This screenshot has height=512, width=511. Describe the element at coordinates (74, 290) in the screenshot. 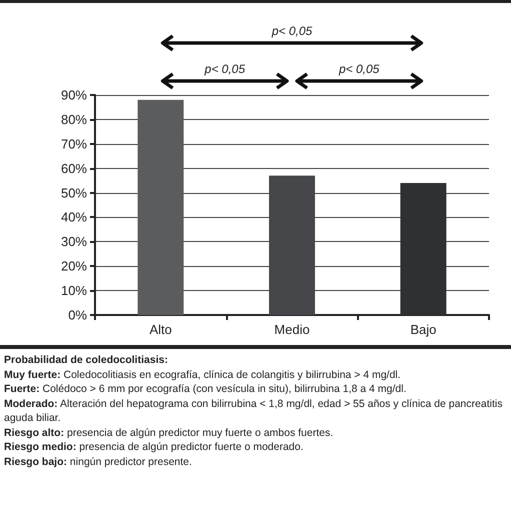

I see `y-tick-label: 10%` at that location.